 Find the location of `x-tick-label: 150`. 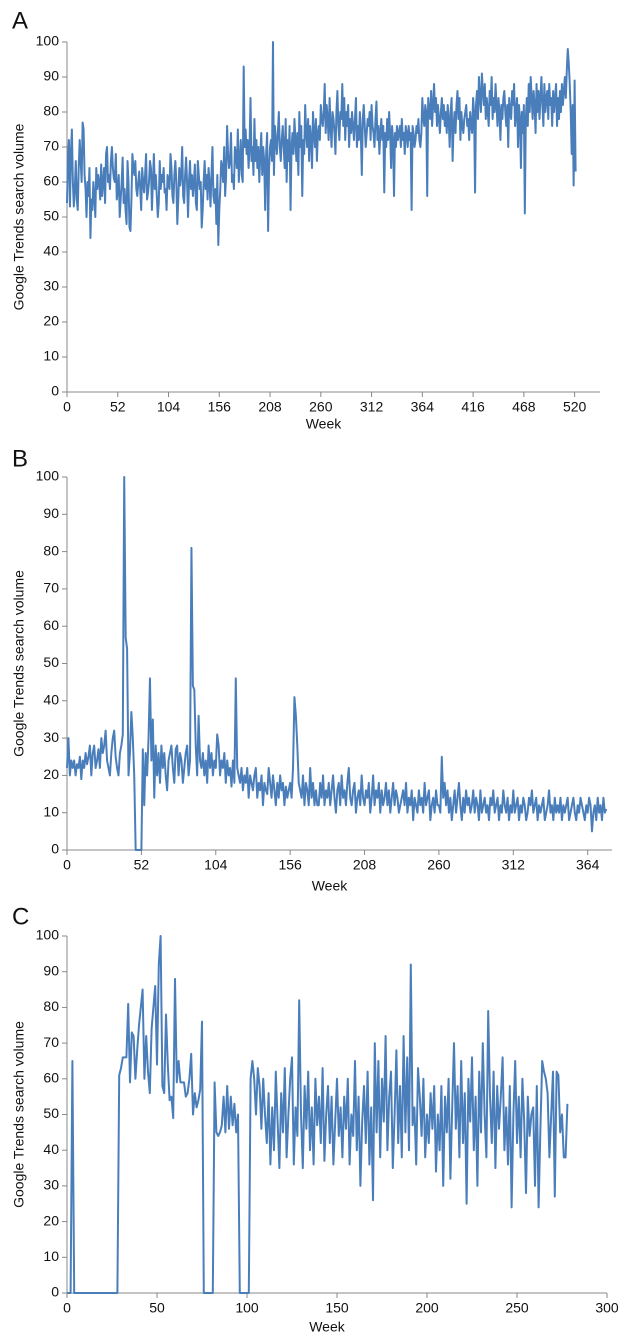

x-tick-label: 150 is located at coordinates (337, 1308).